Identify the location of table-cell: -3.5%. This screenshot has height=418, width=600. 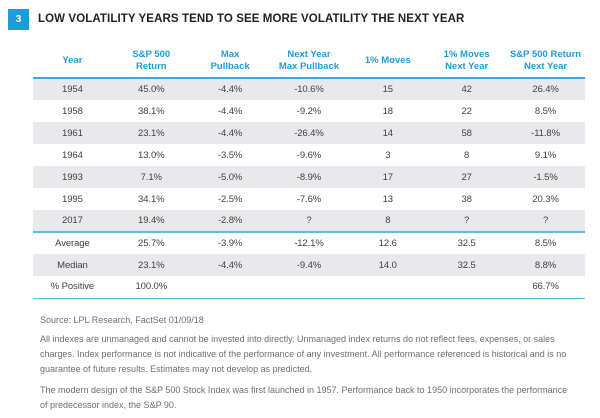
(230, 155).